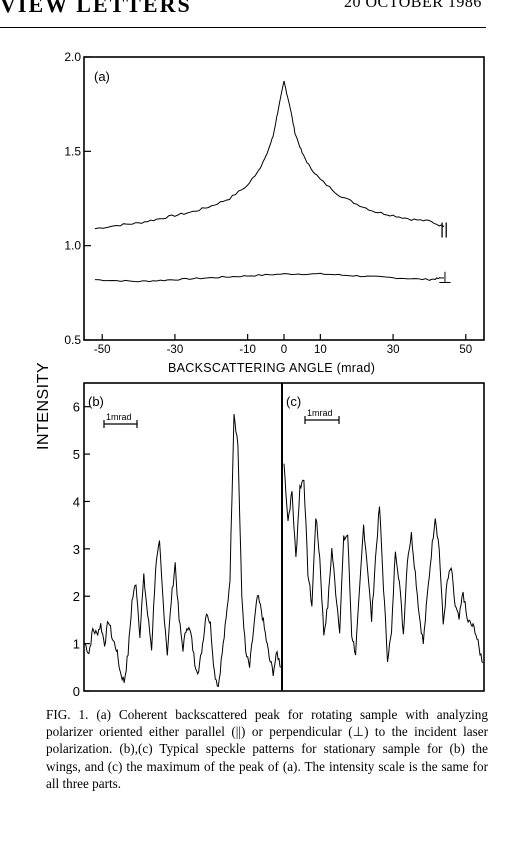  What do you see at coordinates (320, 350) in the screenshot?
I see `panel-a-xtick-label: 10` at bounding box center [320, 350].